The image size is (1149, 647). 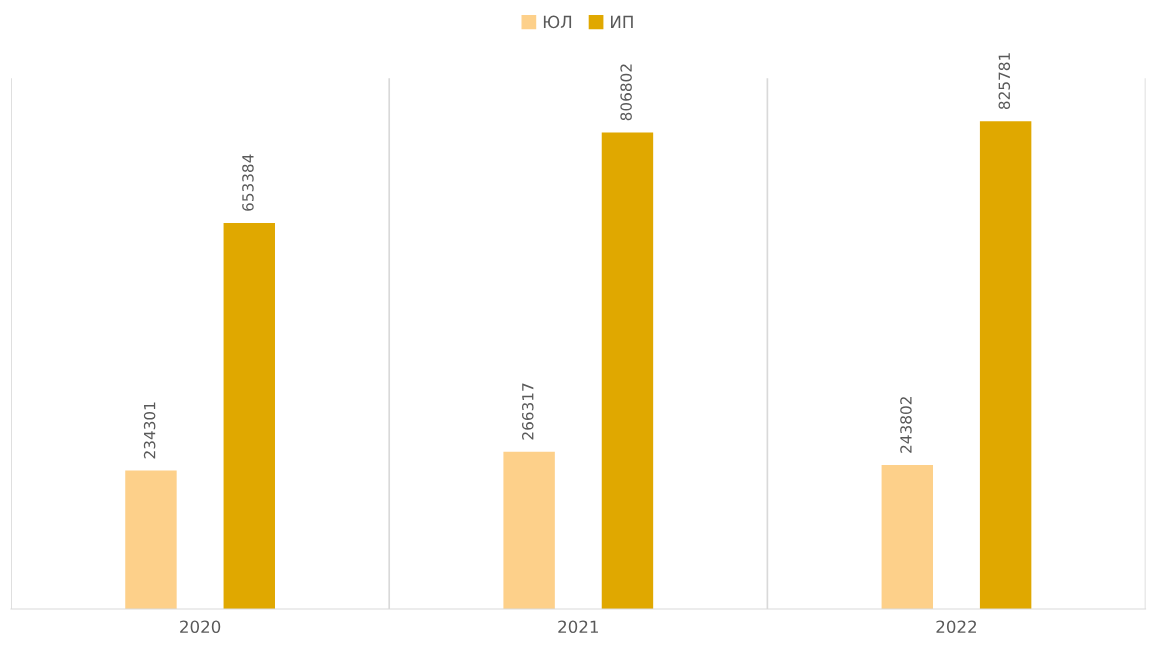 I want to click on data-label: 266317, so click(x=528, y=411).